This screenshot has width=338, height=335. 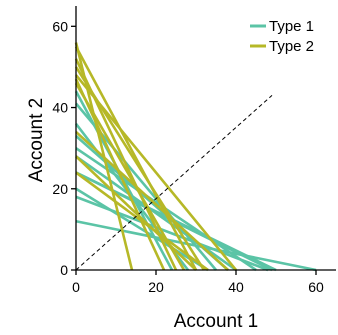 What do you see at coordinates (291, 46) in the screenshot?
I see `legend-label-2: Type 2` at bounding box center [291, 46].